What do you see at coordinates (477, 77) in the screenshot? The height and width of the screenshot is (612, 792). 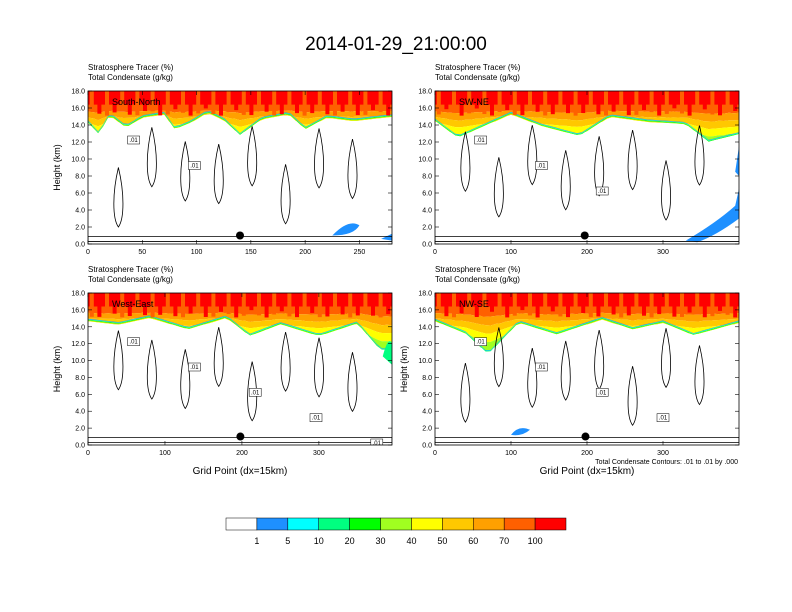 I see `panel-subtitle: Total Condensate (g/kg)` at bounding box center [477, 77].